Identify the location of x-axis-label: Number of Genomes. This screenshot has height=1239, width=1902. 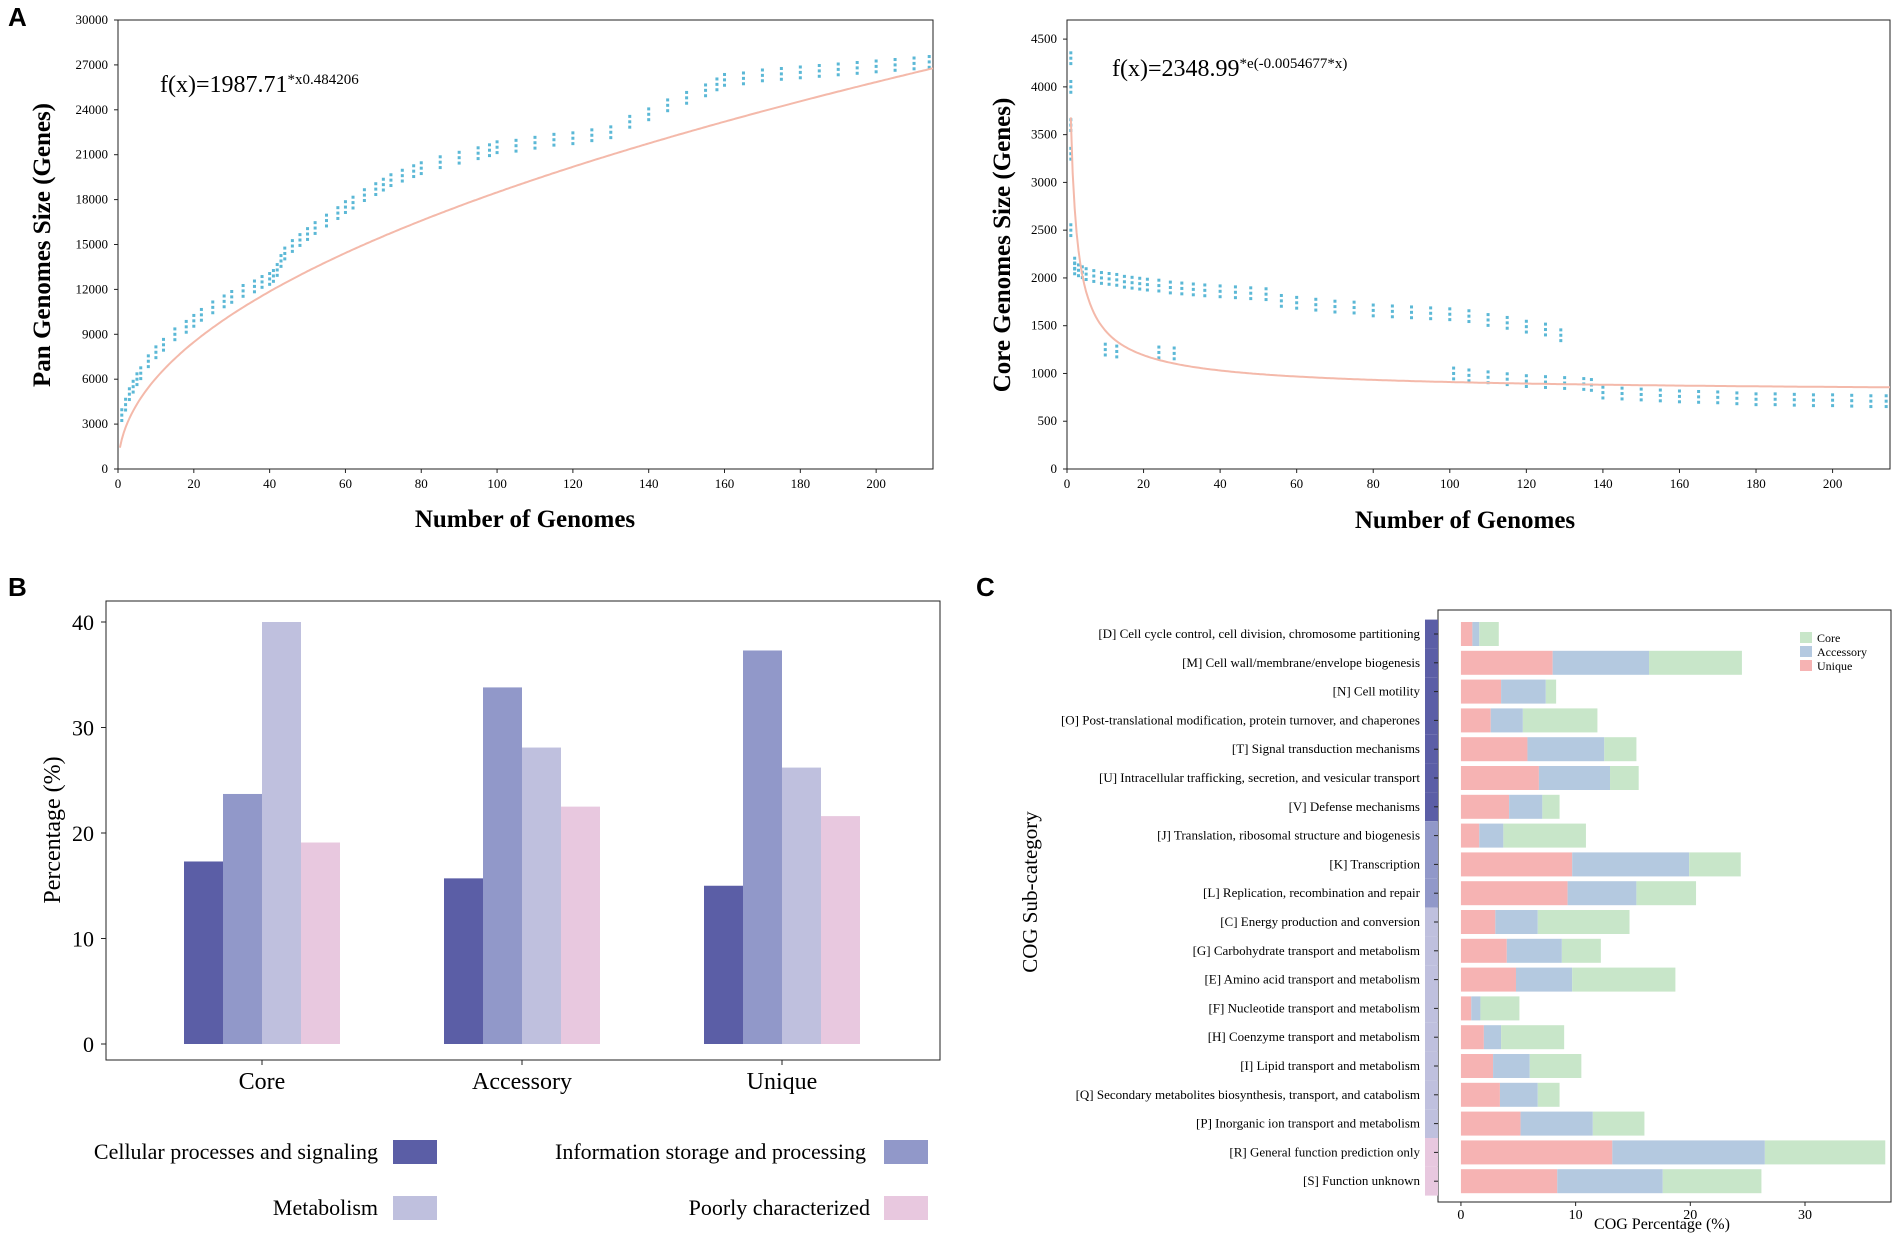
(1465, 520).